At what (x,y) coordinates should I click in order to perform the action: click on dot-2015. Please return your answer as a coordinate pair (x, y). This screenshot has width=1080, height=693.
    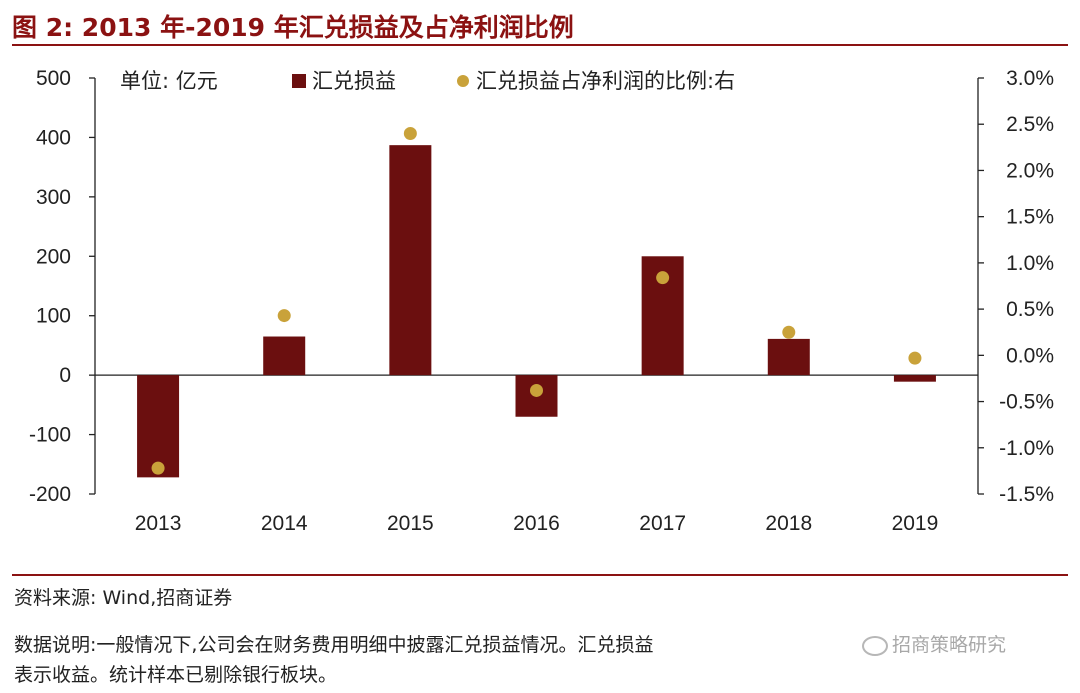
    Looking at the image, I should click on (410, 133).